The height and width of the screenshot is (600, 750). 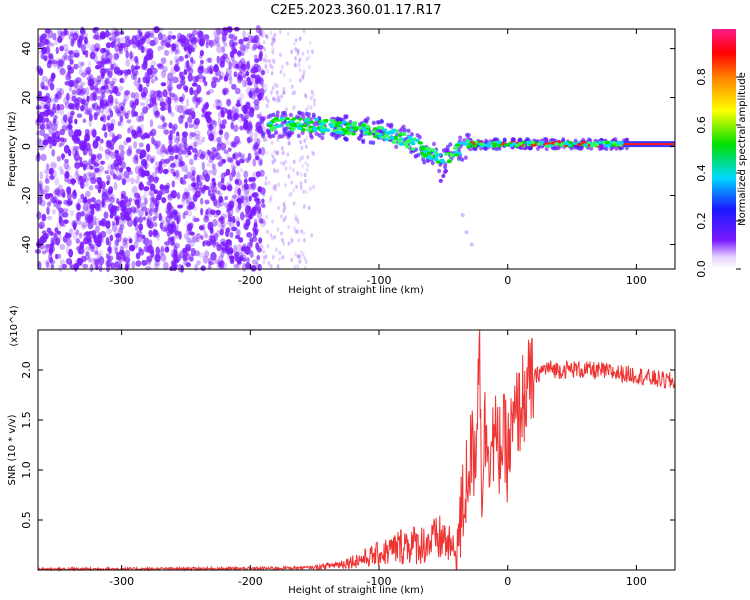 I want to click on x-tick-label: -300, so click(x=121, y=581).